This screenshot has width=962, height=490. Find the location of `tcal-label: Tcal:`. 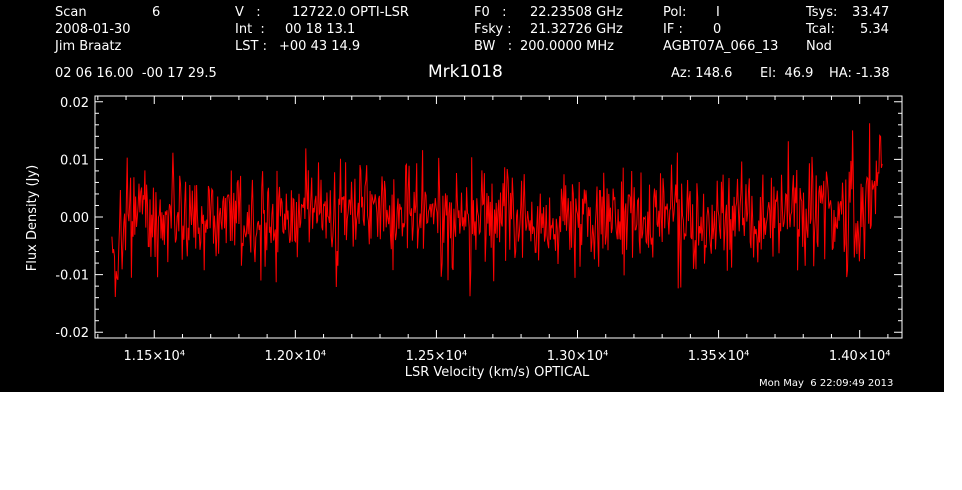

tcal-label: Tcal: is located at coordinates (820, 29).